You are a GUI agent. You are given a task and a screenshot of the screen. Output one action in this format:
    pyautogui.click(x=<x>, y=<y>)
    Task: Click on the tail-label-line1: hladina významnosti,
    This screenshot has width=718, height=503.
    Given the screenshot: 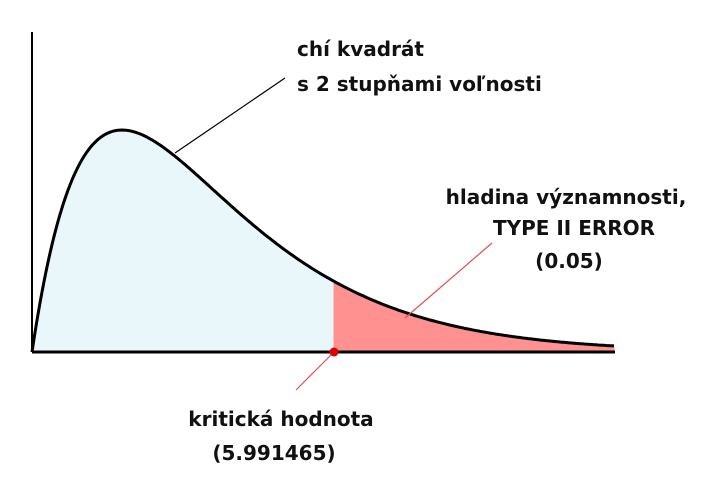 What is the action you would take?
    pyautogui.click(x=566, y=197)
    